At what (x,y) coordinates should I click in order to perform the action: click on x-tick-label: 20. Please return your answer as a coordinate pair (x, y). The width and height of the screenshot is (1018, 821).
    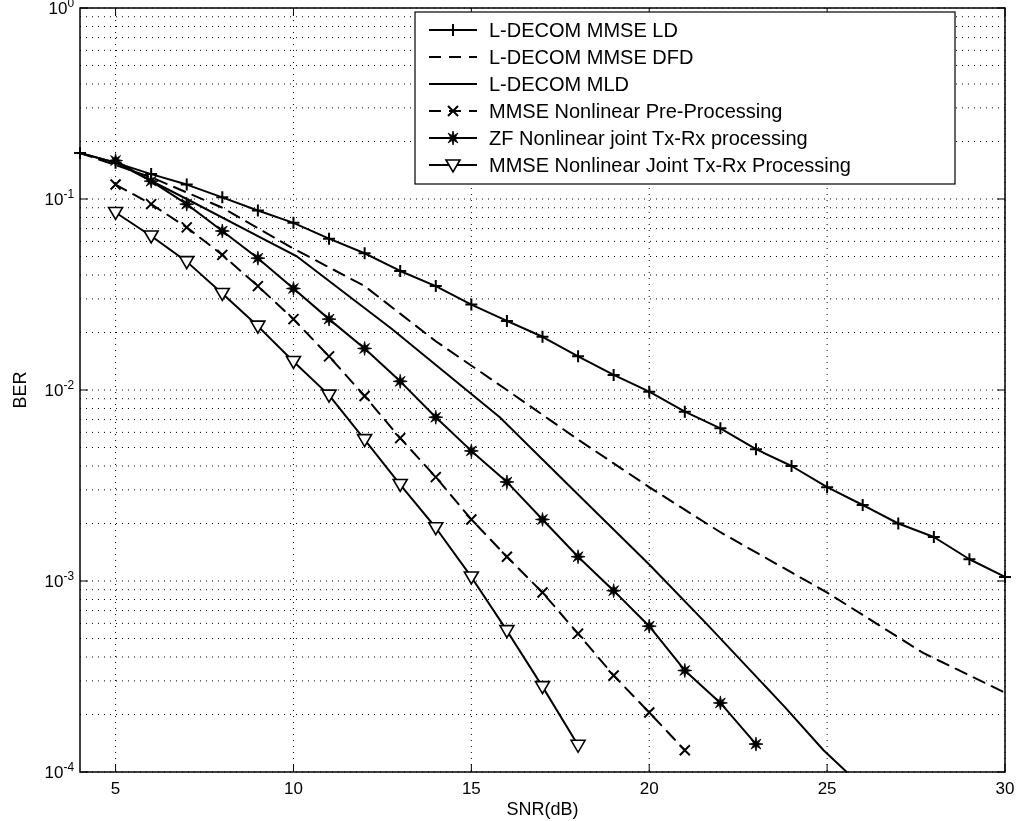
    Looking at the image, I should click on (649, 788).